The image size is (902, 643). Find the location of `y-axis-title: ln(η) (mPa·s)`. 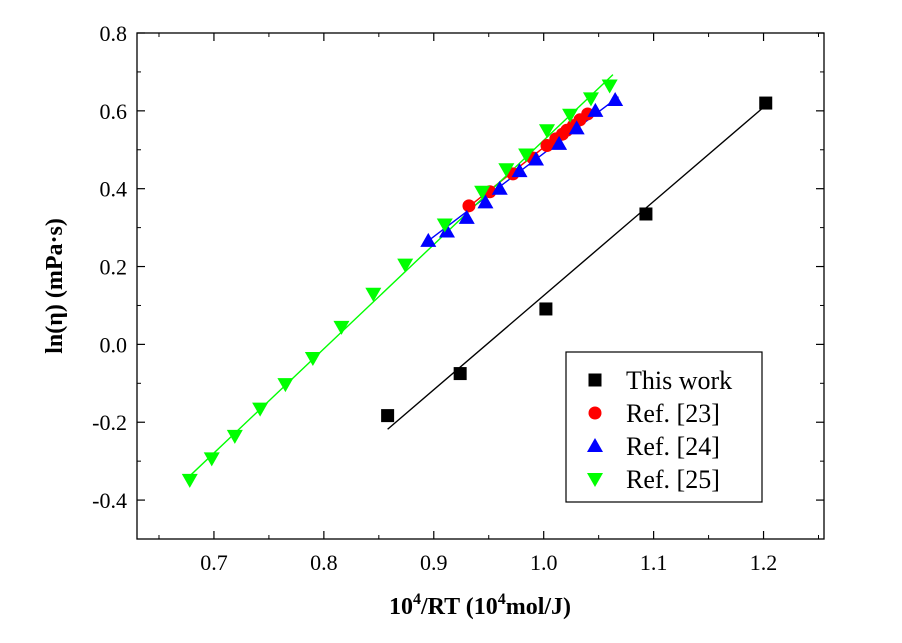

y-axis-title: ln(η) (mPa·s) is located at coordinates (55, 286).